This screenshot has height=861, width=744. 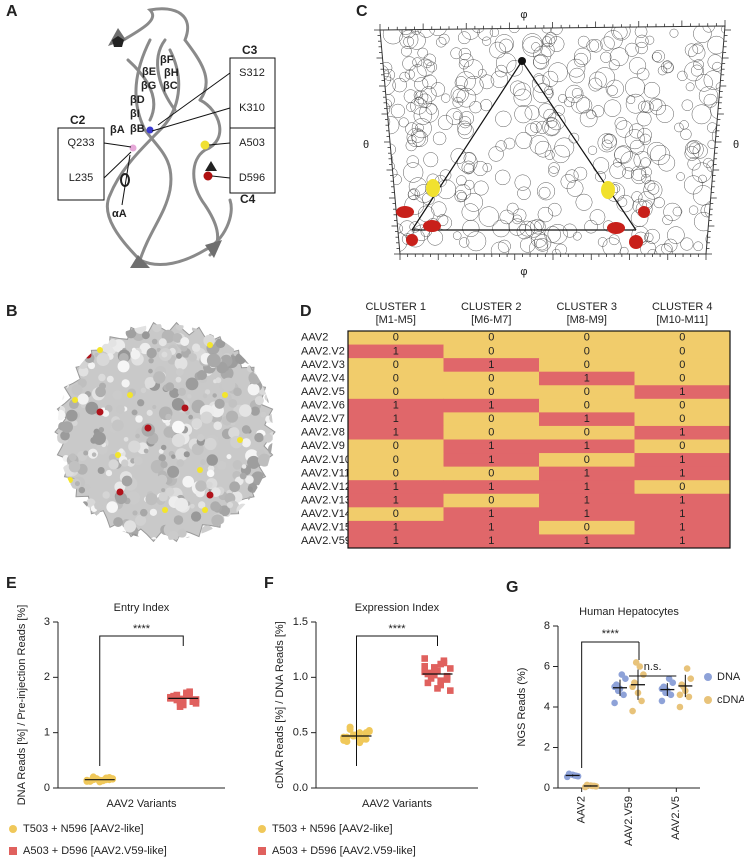 What do you see at coordinates (323, 392) in the screenshot?
I see `row-label: AAV2.V5` at bounding box center [323, 392].